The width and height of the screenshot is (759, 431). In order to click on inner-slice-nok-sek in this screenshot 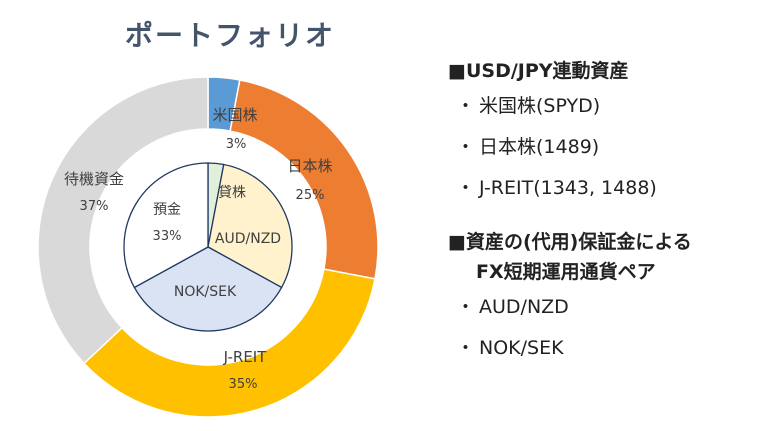, I will do `click(208, 289)`.